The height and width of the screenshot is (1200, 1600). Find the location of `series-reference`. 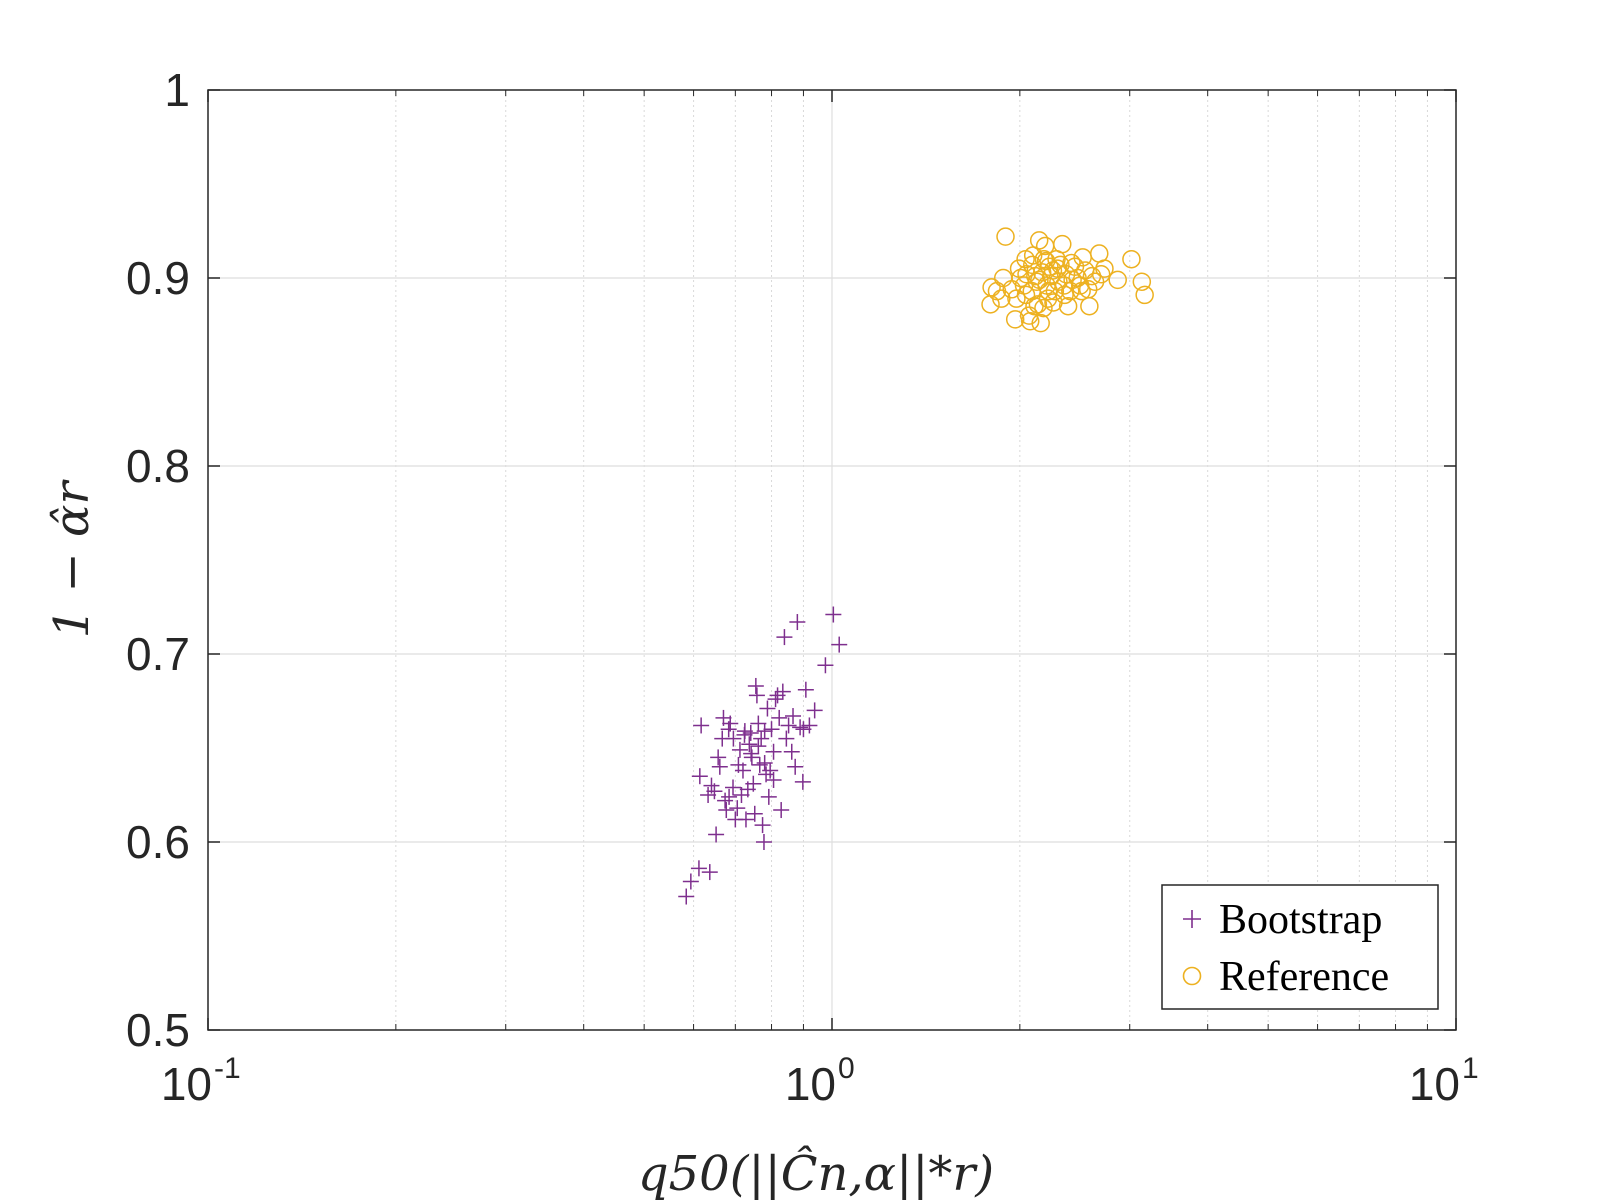

series-reference is located at coordinates (1067, 280).